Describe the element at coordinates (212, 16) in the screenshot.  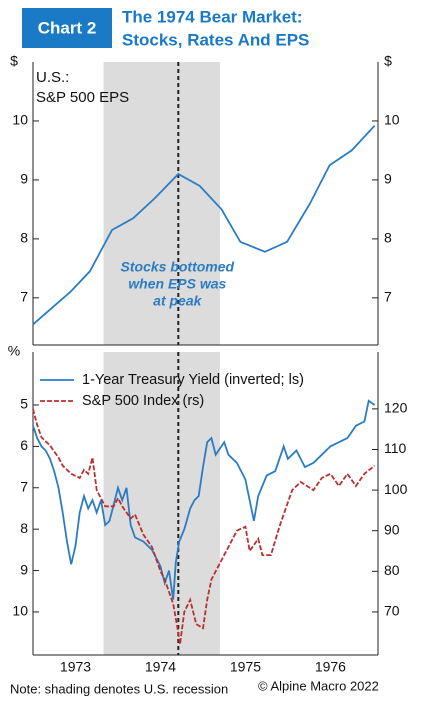
I see `title-line: The 1974 Bear Market:` at that location.